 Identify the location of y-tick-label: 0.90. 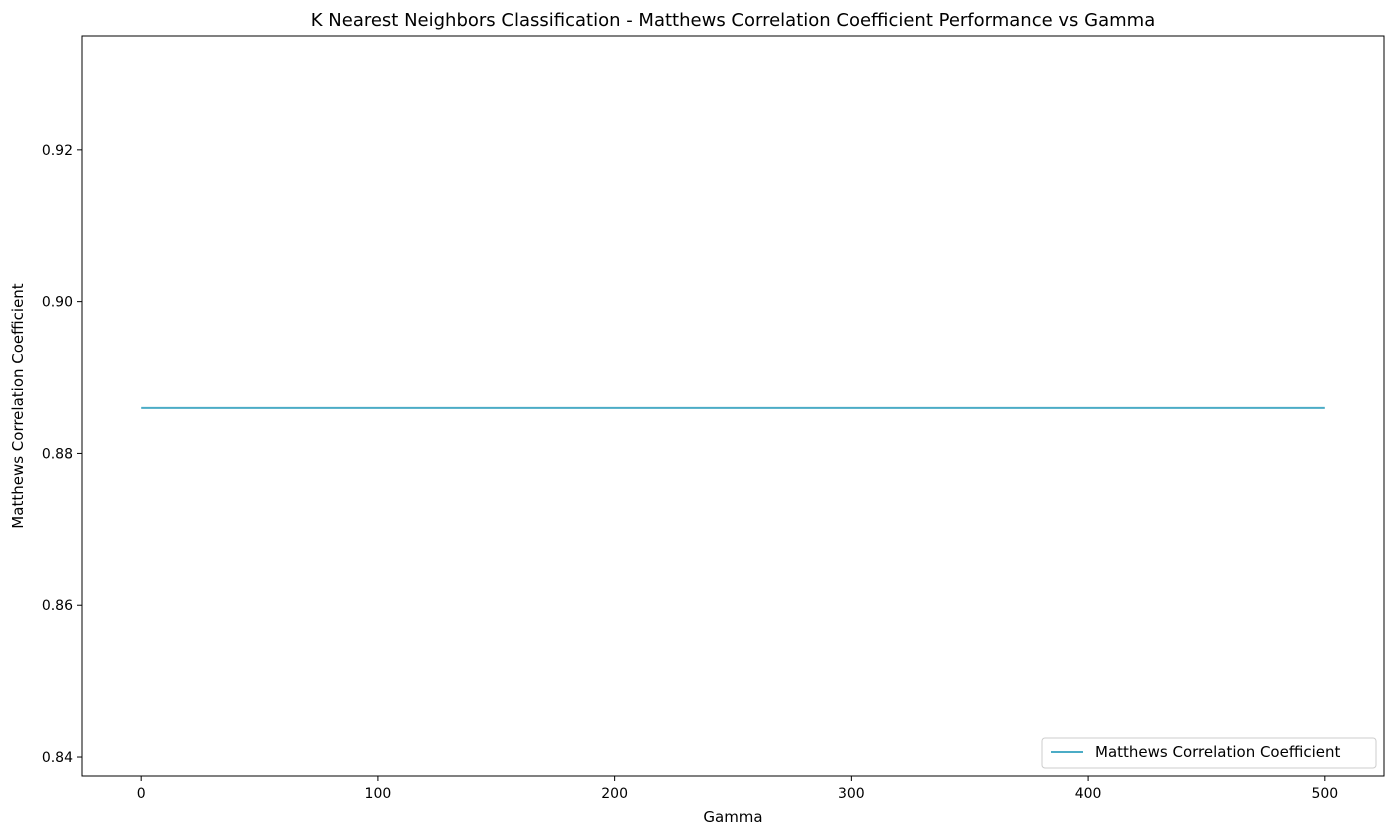
(57, 303).